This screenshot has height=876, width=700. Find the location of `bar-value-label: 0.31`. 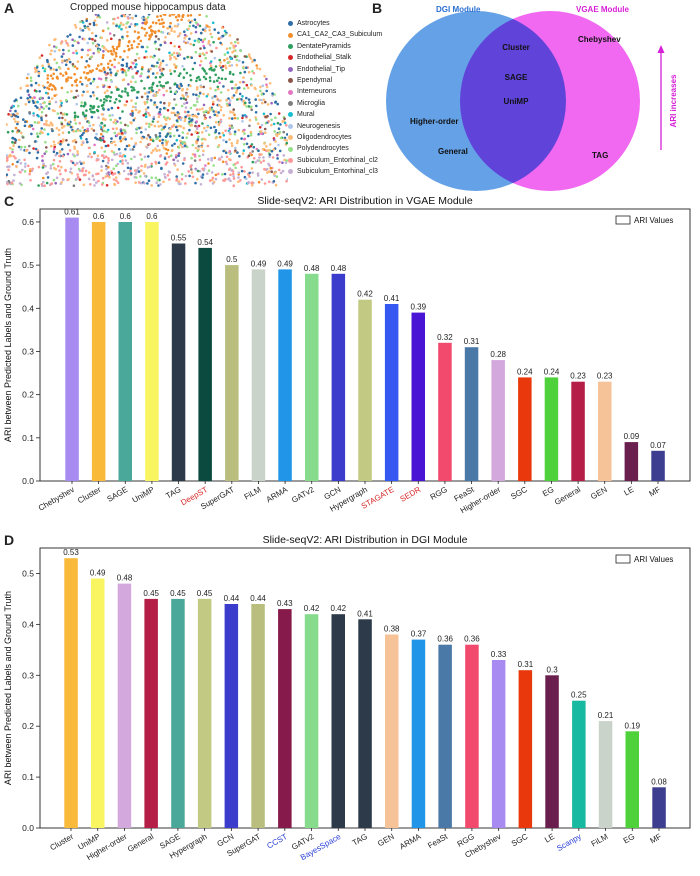

bar-value-label: 0.31 is located at coordinates (526, 664).